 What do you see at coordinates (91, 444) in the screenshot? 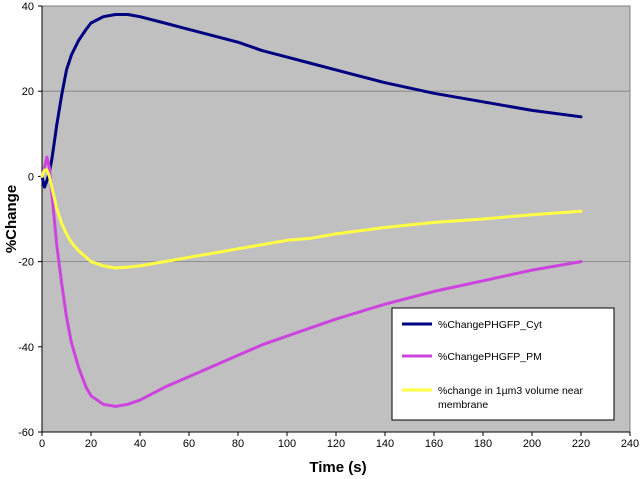
I see `x-tick-label: 20` at bounding box center [91, 444].